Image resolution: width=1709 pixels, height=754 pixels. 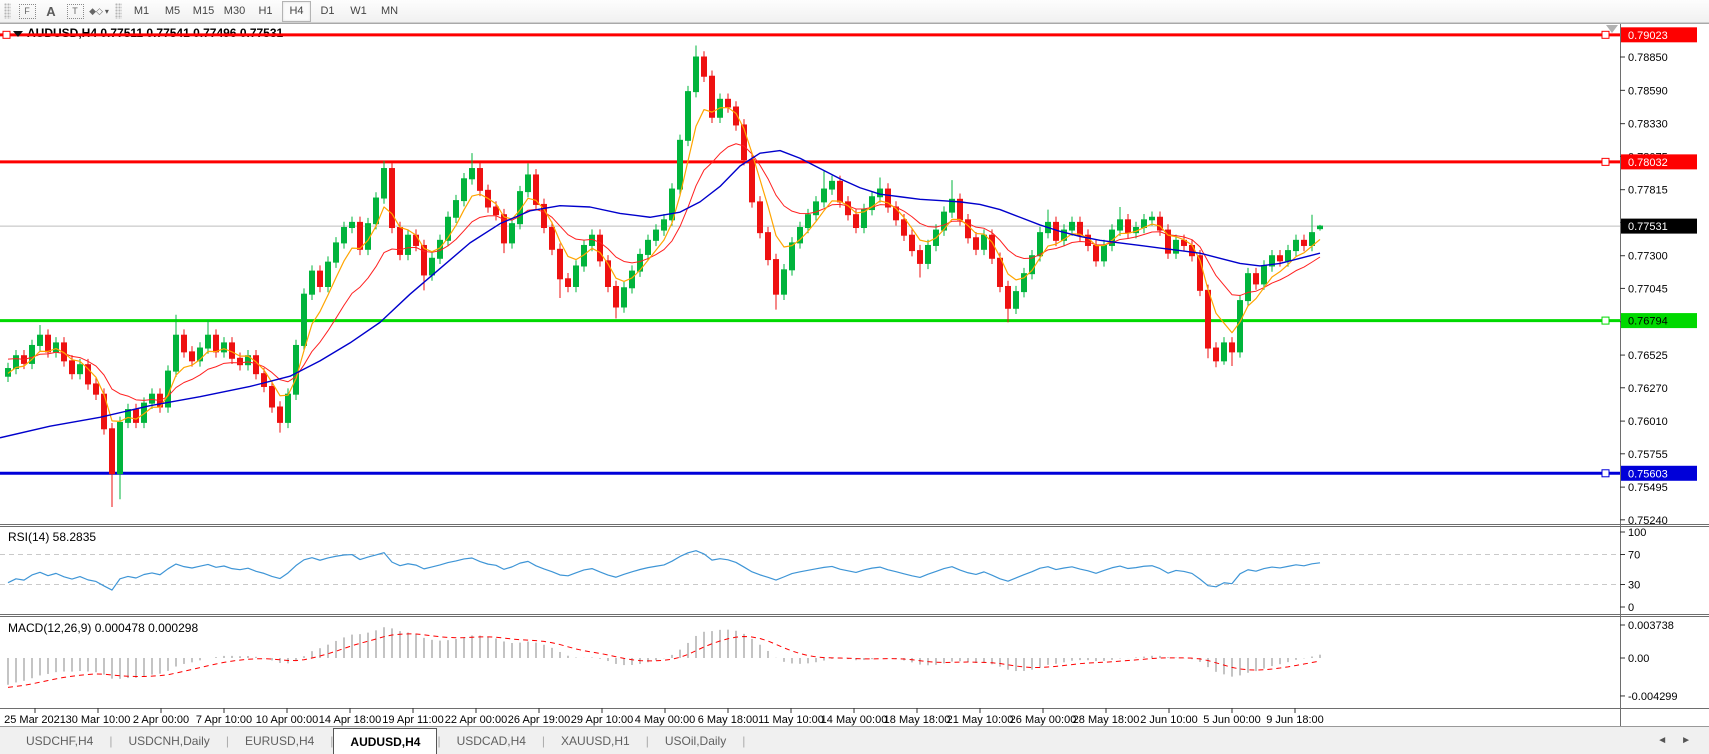 I want to click on chart-menu-triangle-icon, so click(x=18, y=34).